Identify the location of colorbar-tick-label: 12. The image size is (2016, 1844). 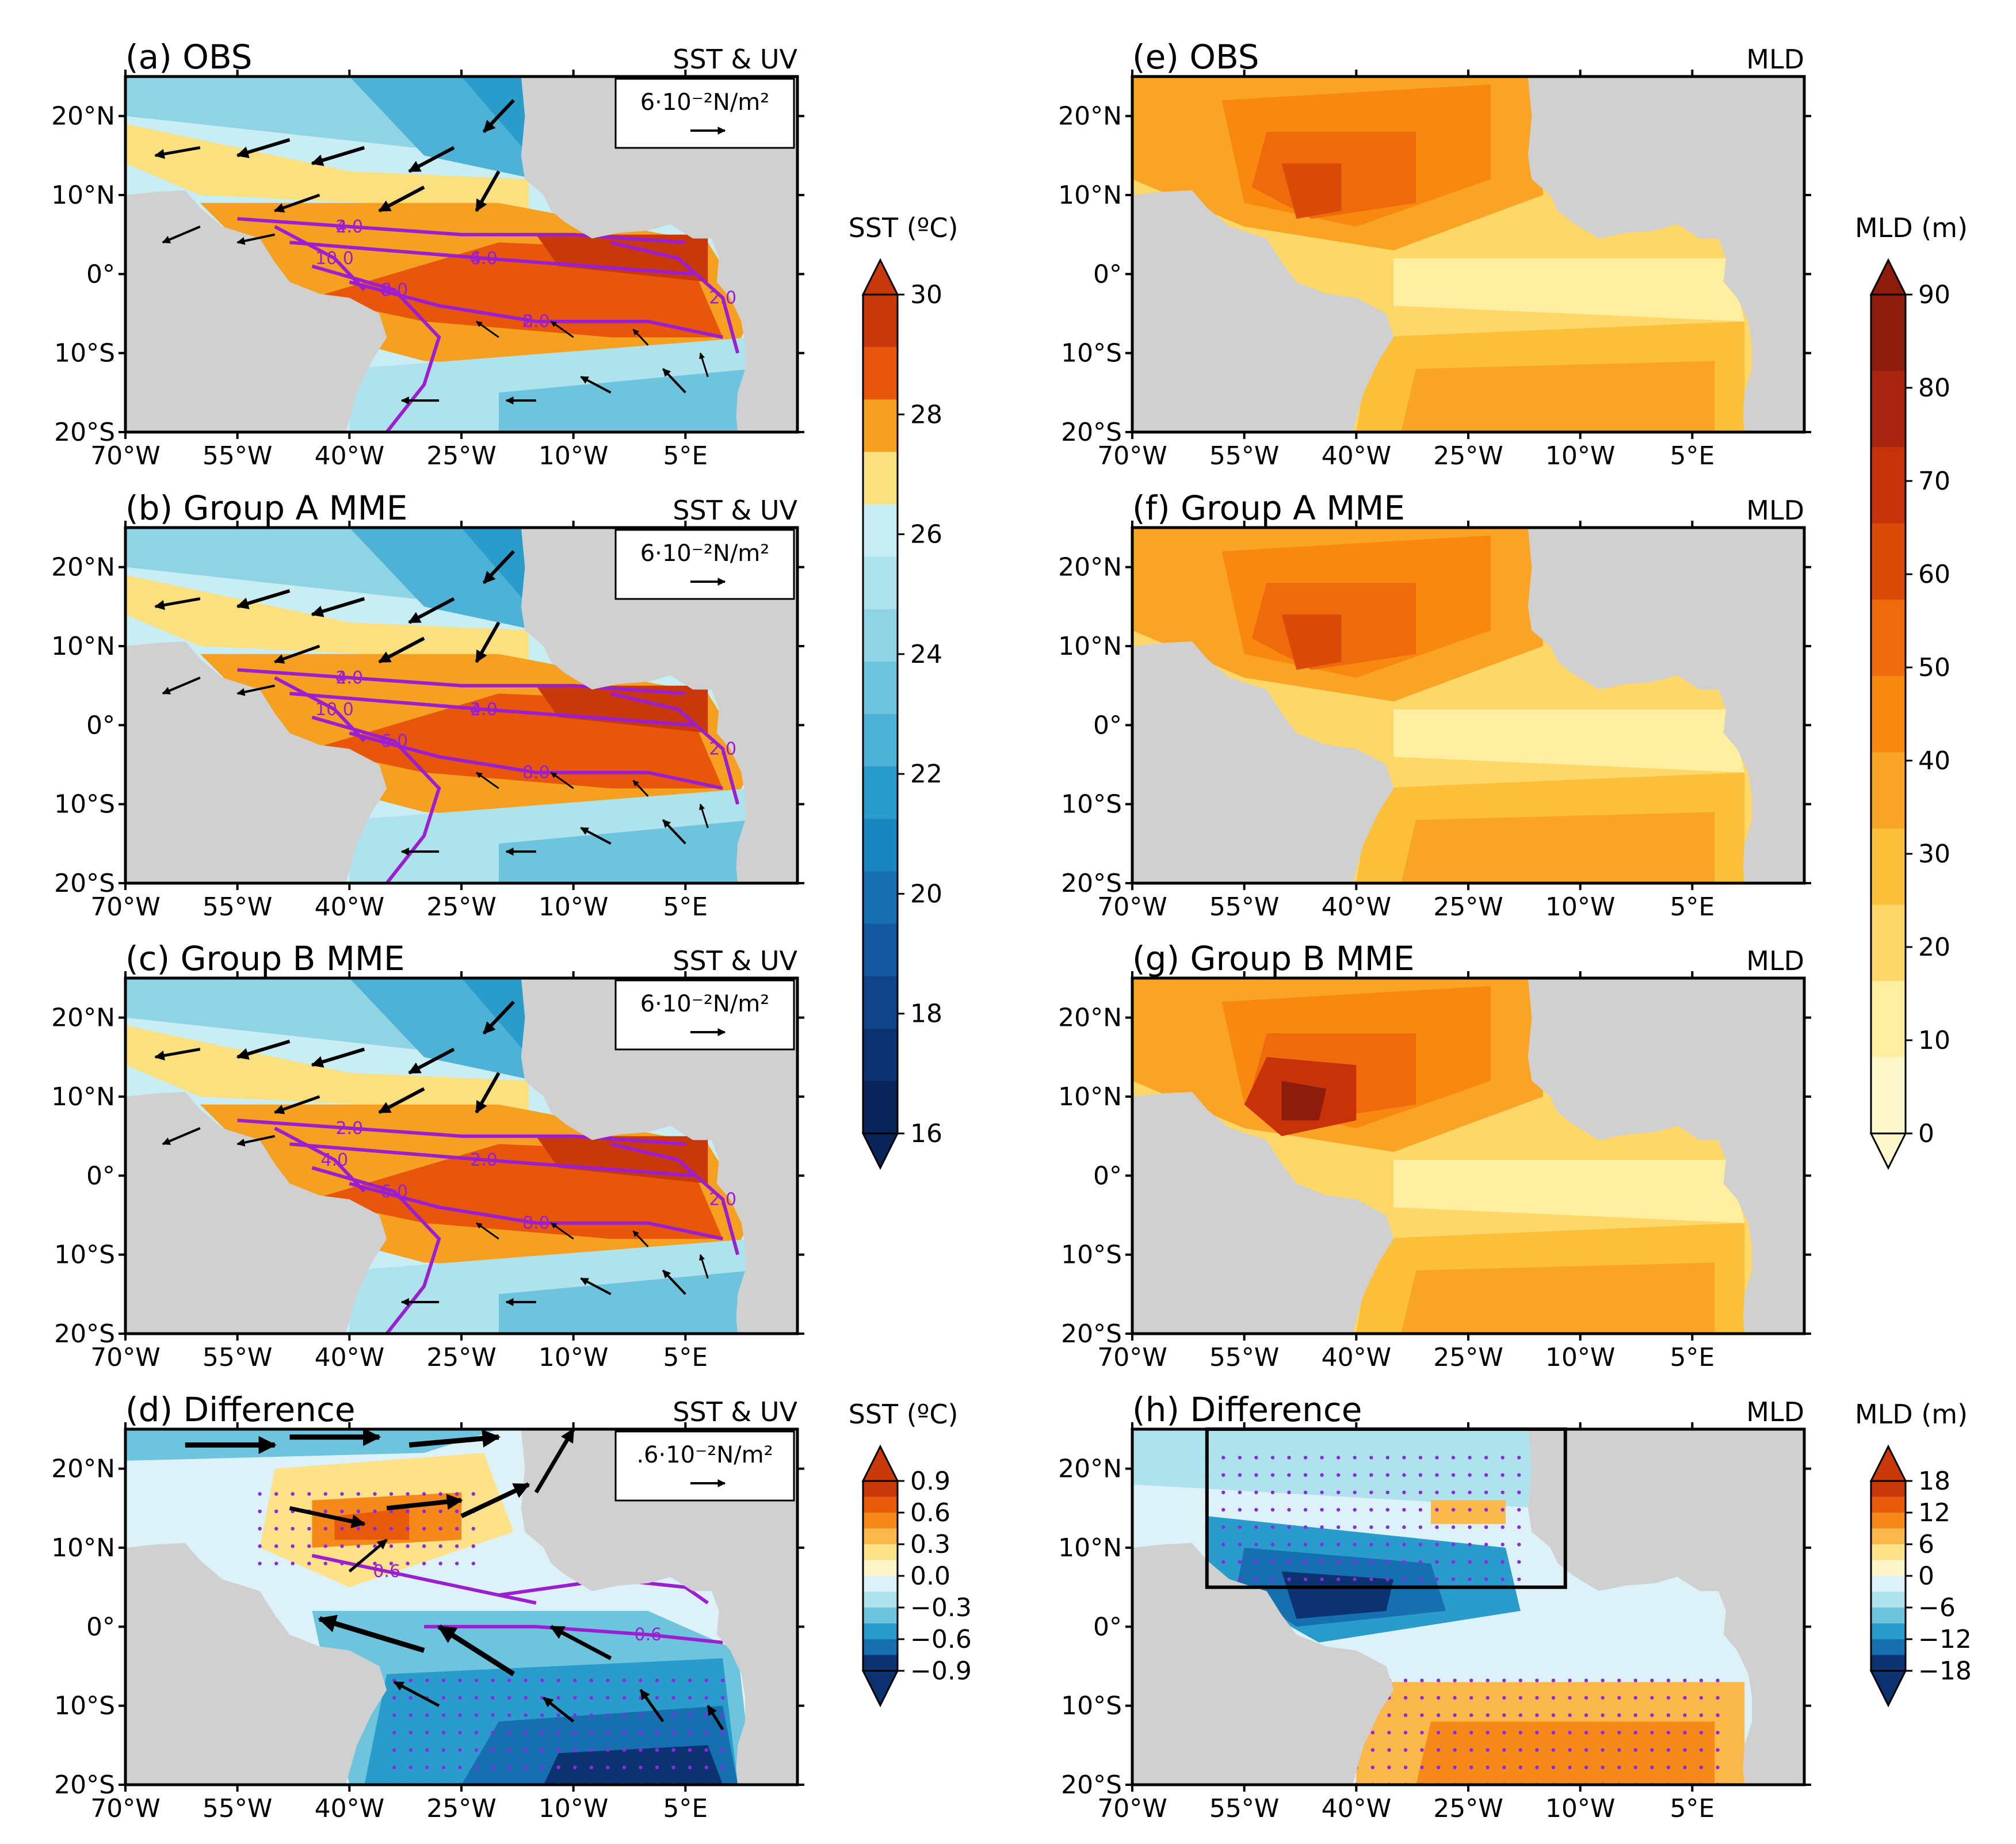
(1934, 1513).